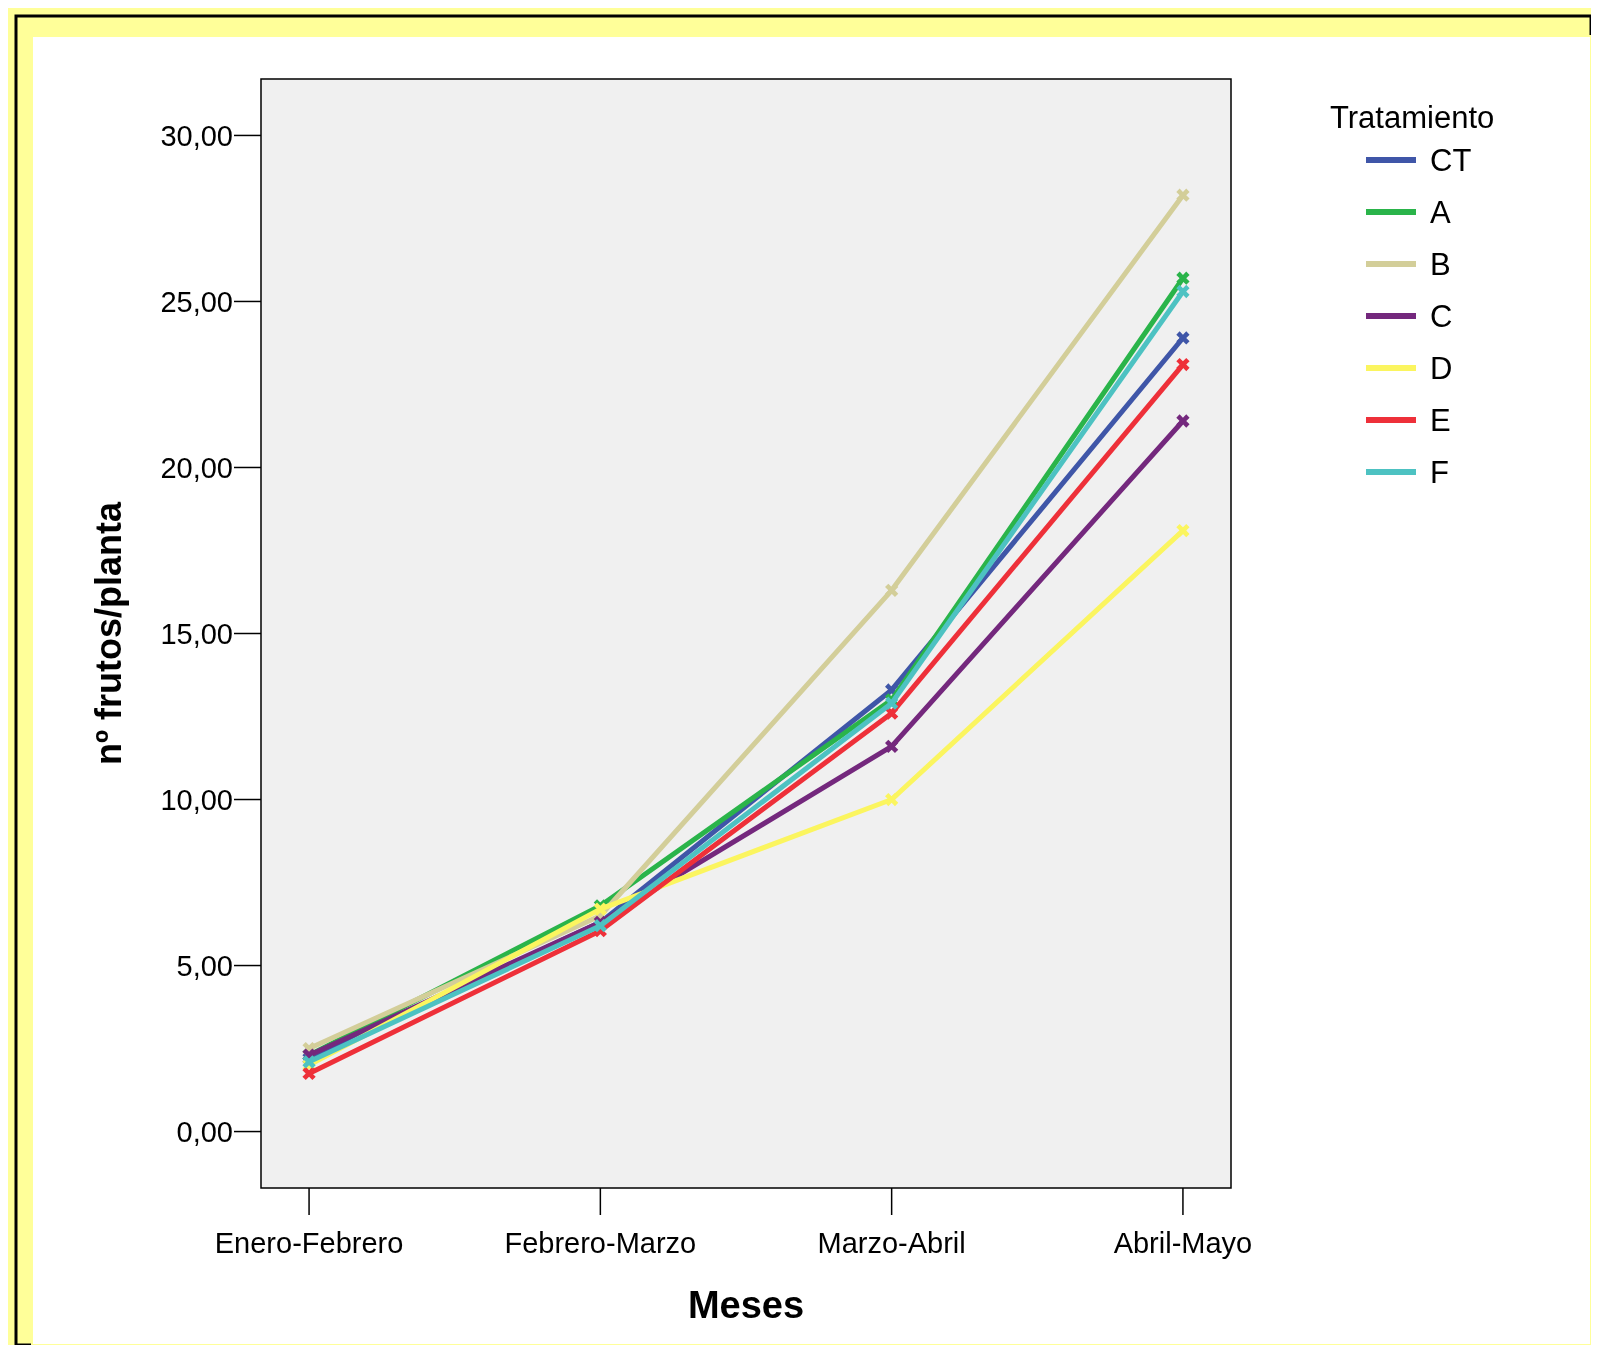 The height and width of the screenshot is (1353, 1599). I want to click on x-tick-label: Enero-Febrero, so click(309, 1243).